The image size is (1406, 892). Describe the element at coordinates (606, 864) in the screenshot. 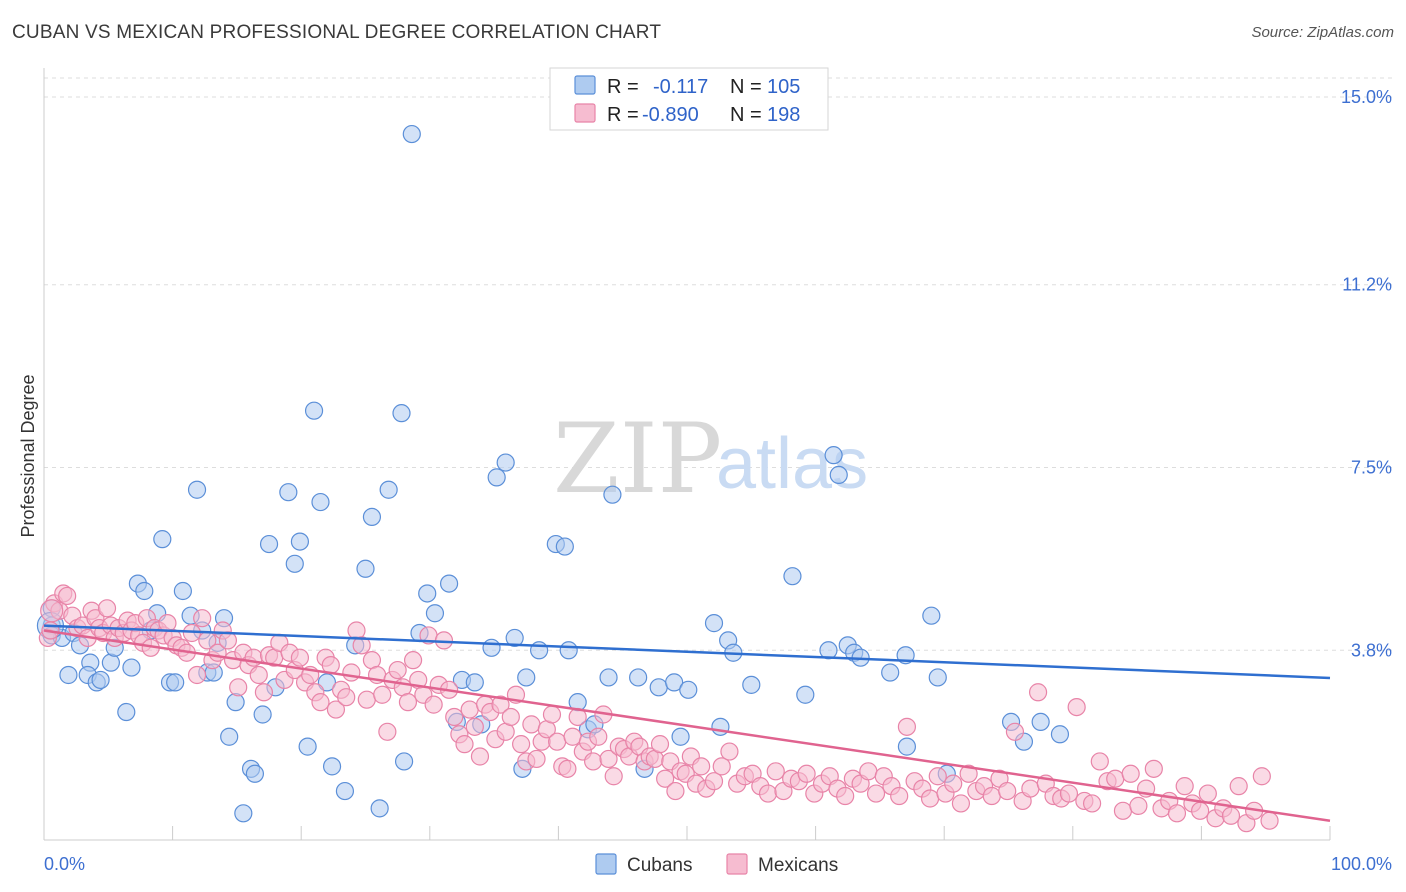

I see `bottom-legend-swatch-cubans` at that location.